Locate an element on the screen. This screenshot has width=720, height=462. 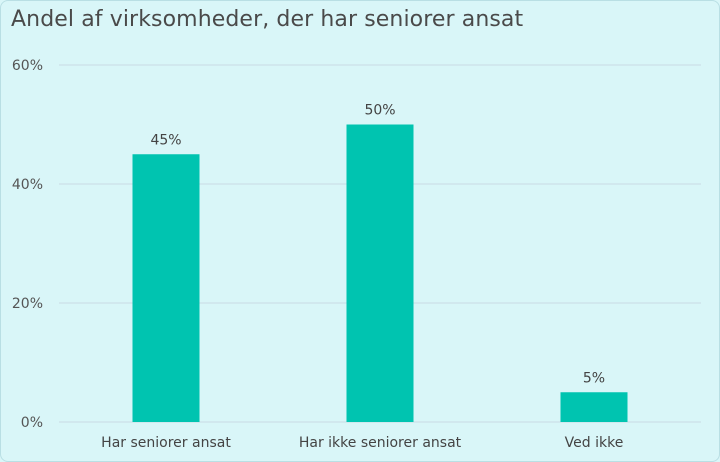
category-label-2: Har ikke seniorer ansat is located at coordinates (380, 443).